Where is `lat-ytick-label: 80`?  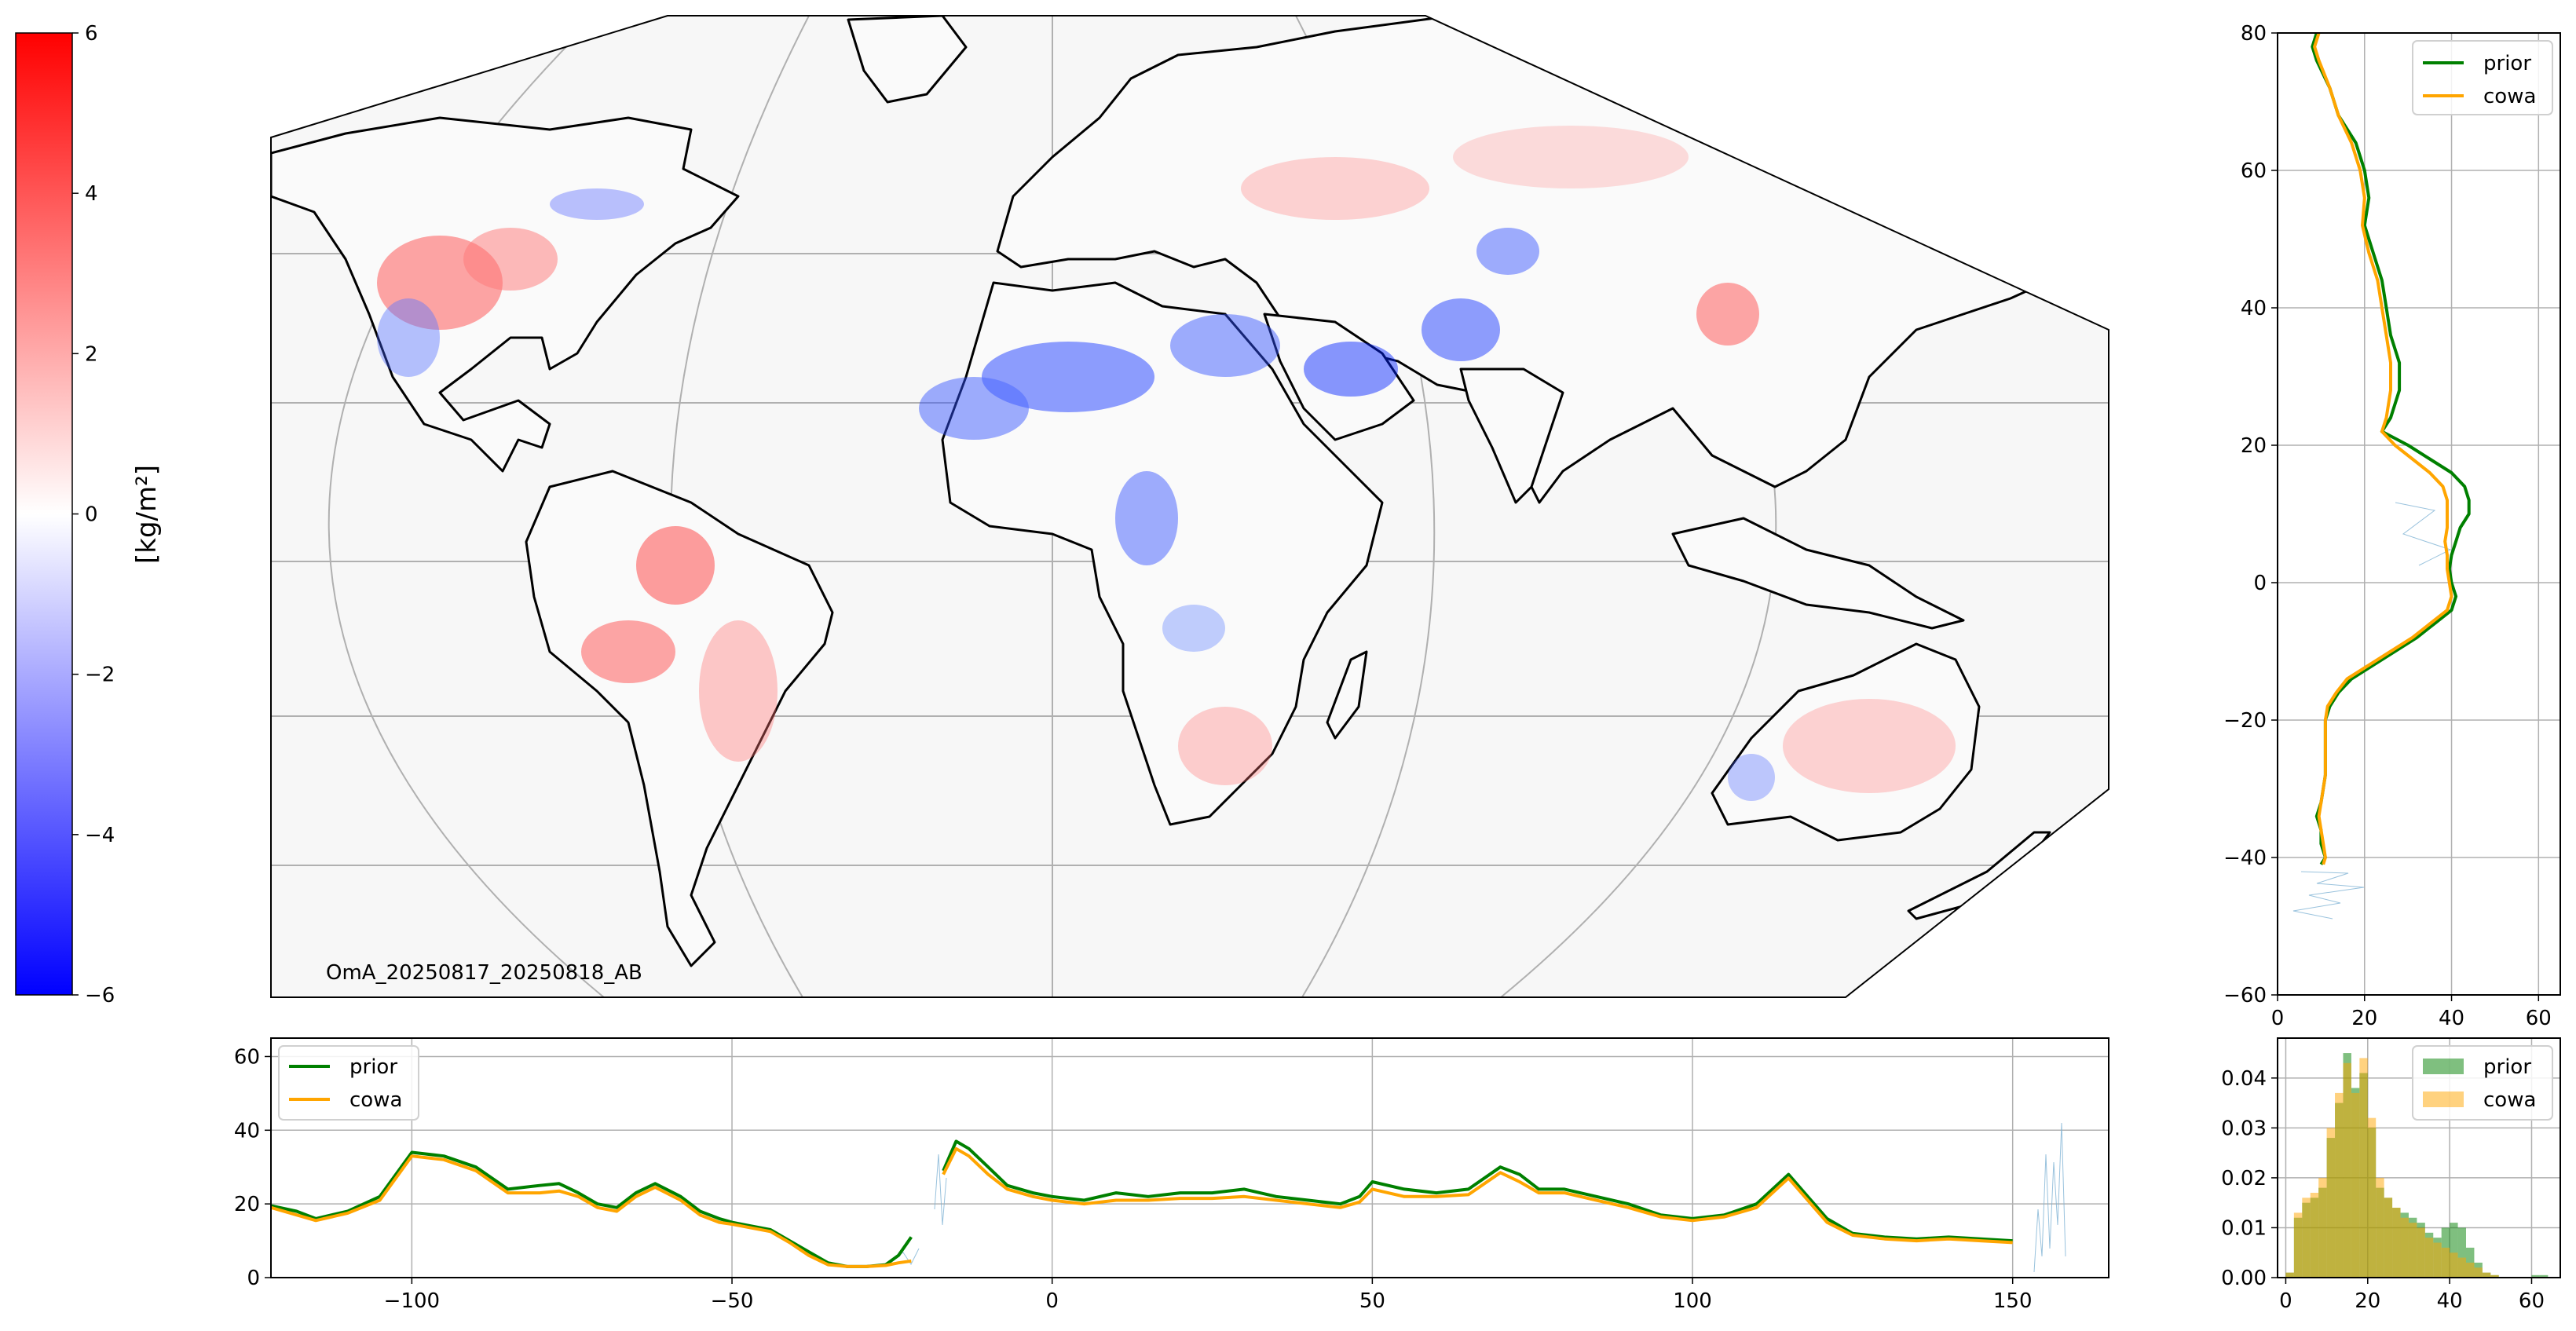 lat-ytick-label: 80 is located at coordinates (2254, 34).